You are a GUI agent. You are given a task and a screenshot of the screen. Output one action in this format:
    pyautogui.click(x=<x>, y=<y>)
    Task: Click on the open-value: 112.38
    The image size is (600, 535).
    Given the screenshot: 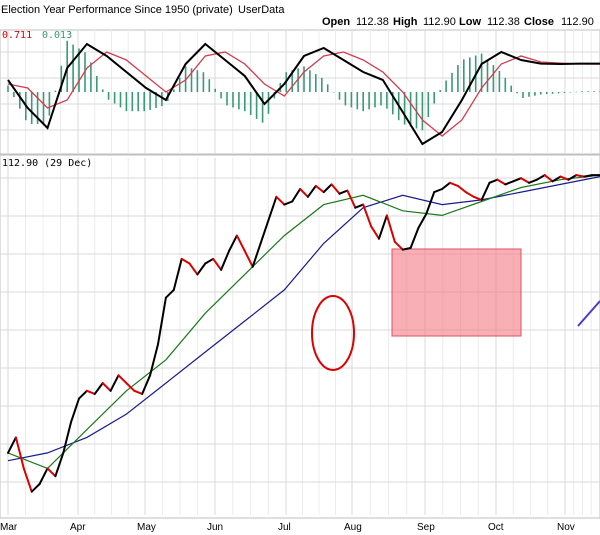 What is the action you would take?
    pyautogui.click(x=372, y=22)
    